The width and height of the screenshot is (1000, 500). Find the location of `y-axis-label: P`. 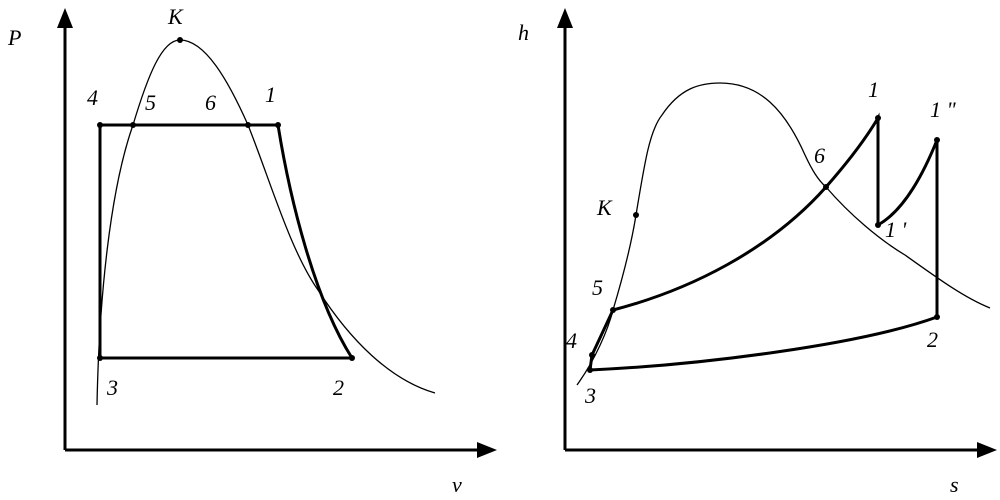

y-axis-label: P is located at coordinates (14, 37).